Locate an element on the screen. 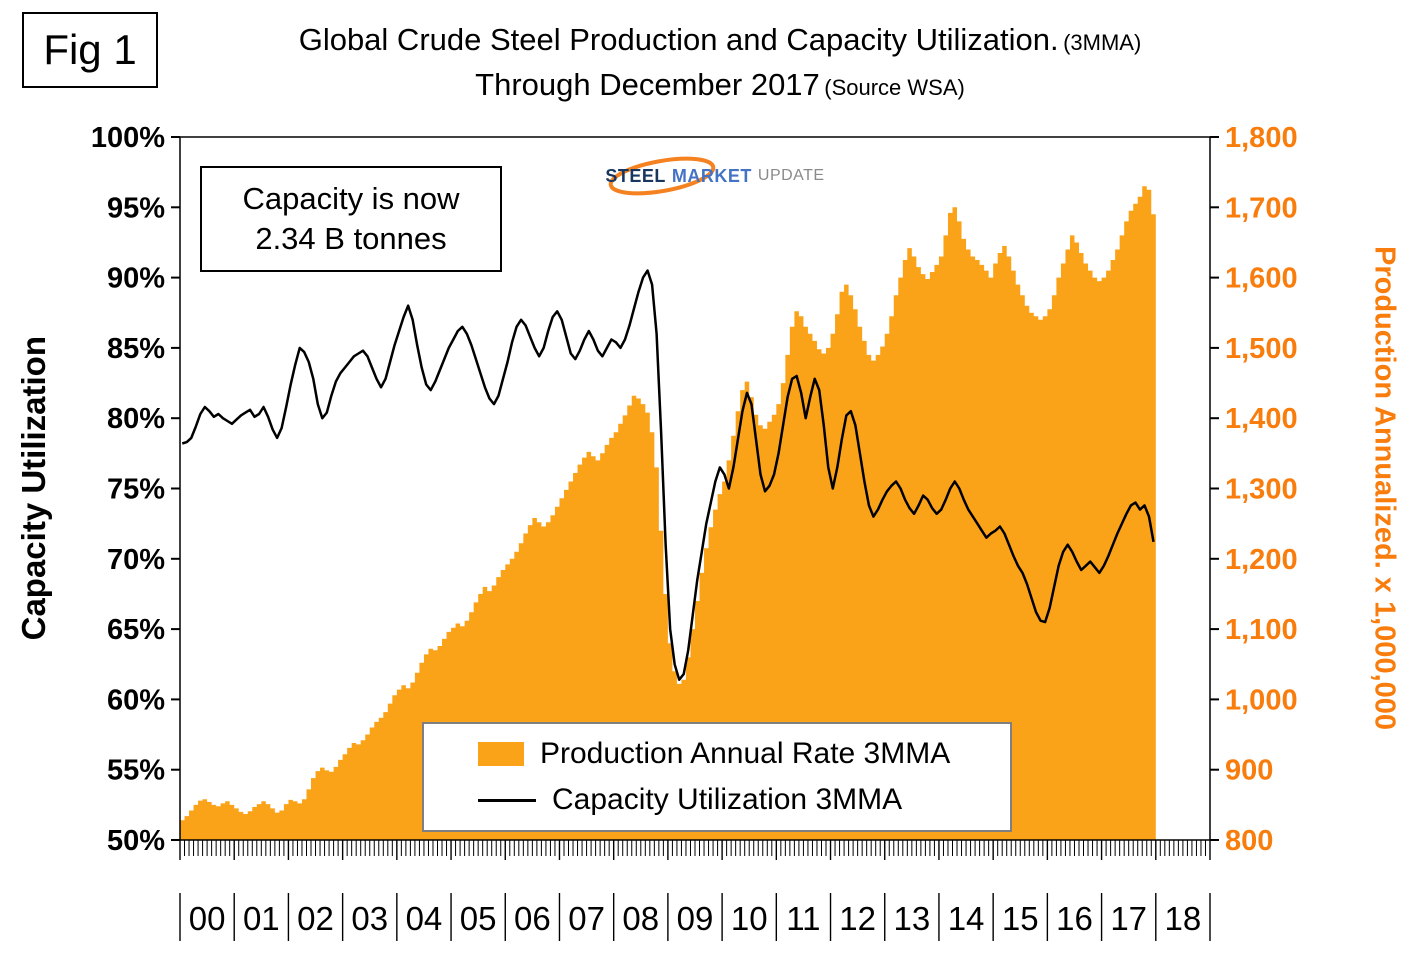  year-label: 09 is located at coordinates (695, 918).